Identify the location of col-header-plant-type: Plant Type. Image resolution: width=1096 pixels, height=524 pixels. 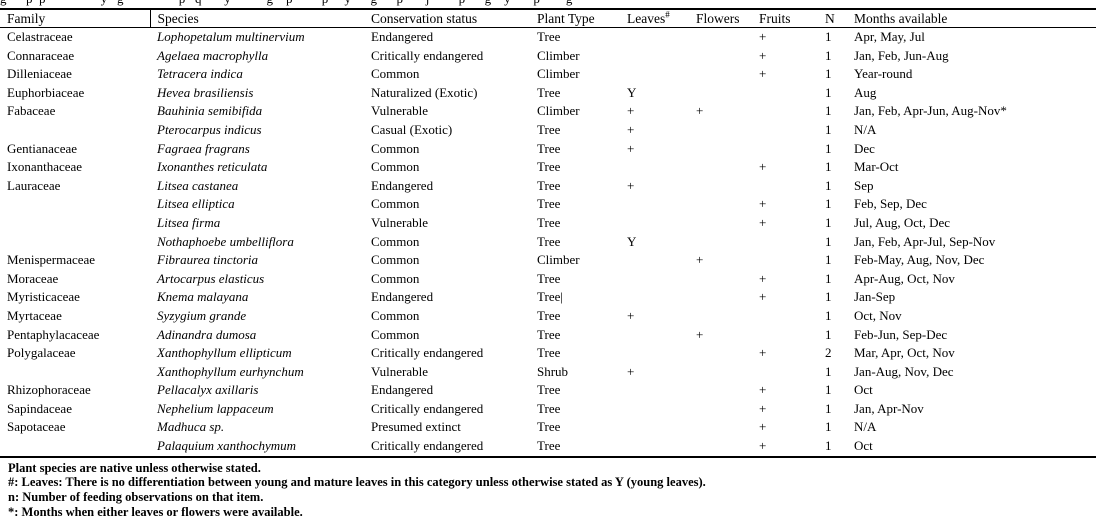
(575, 18).